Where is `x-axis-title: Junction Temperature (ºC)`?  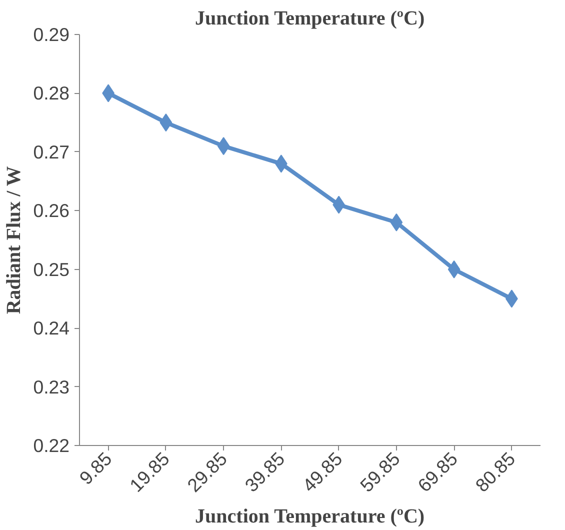 x-axis-title: Junction Temperature (ºC) is located at coordinates (310, 517).